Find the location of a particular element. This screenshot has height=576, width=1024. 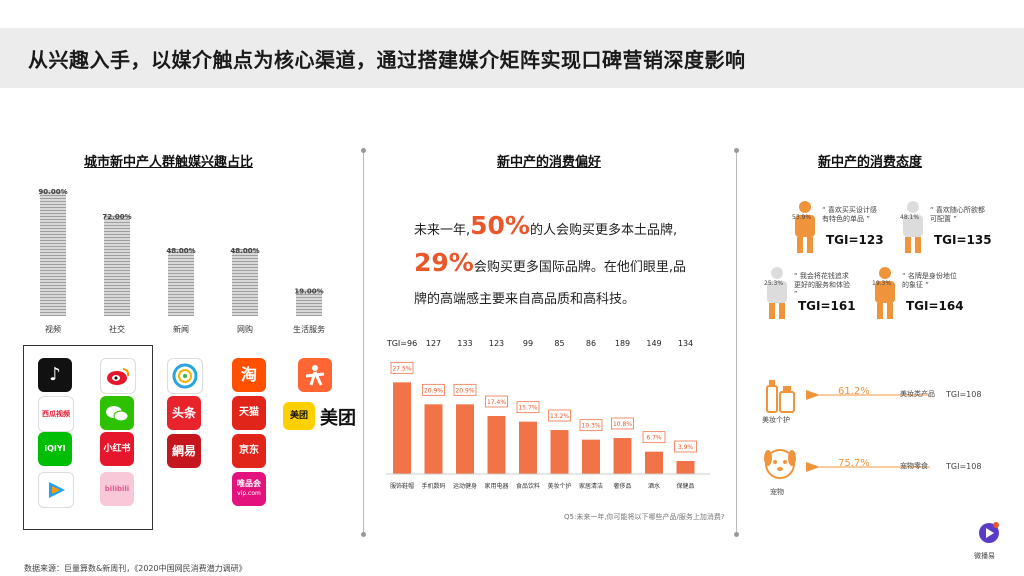

weibo-icon is located at coordinates (118, 376).